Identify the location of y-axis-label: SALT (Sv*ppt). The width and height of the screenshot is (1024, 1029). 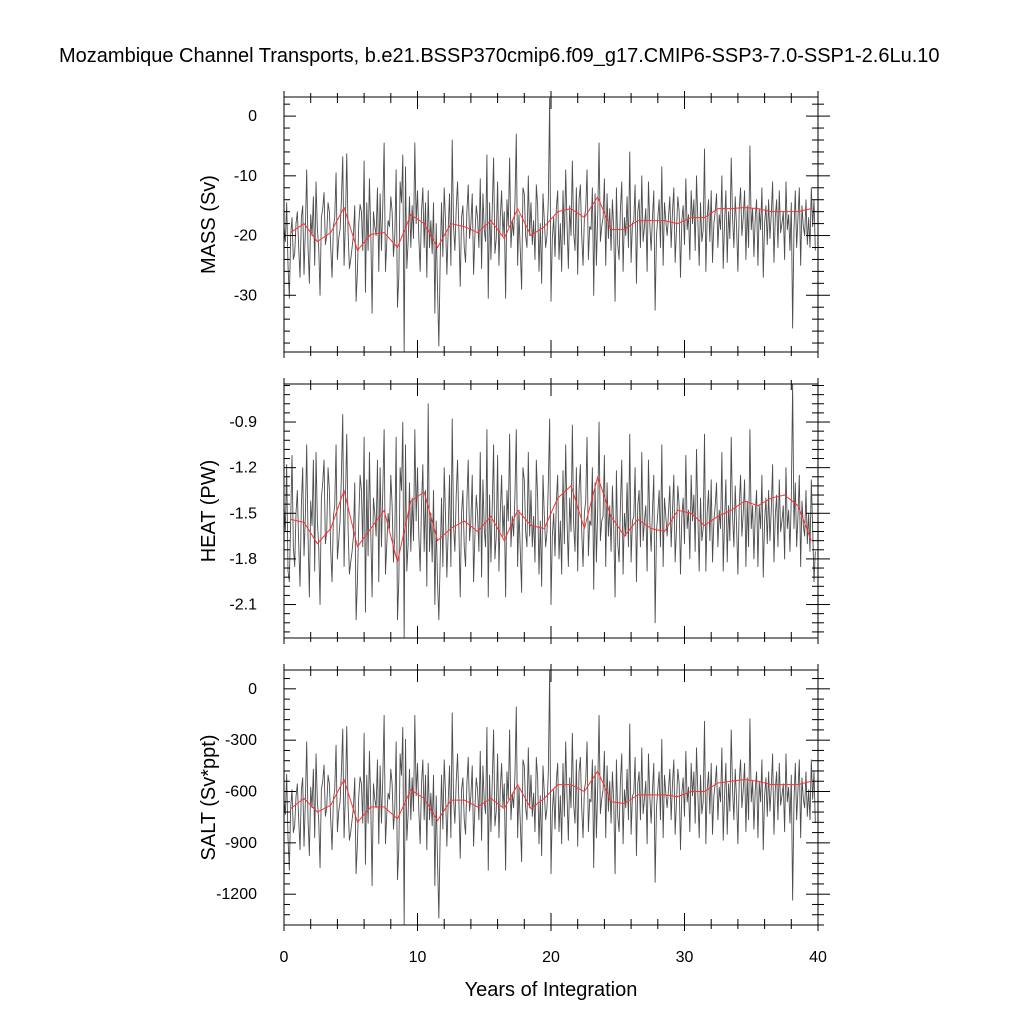
(209, 798).